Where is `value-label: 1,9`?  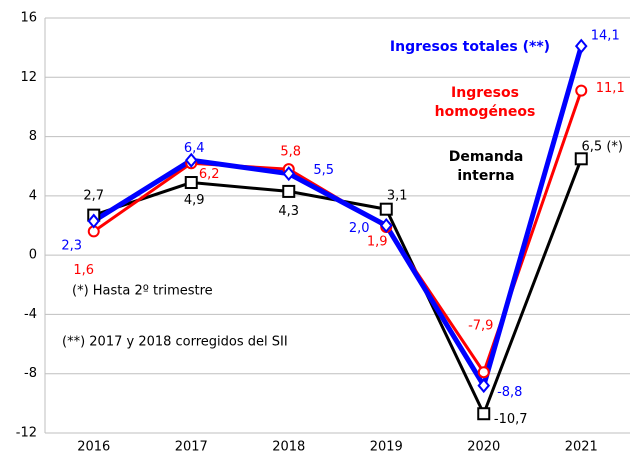
value-label: 1,9 is located at coordinates (377, 241).